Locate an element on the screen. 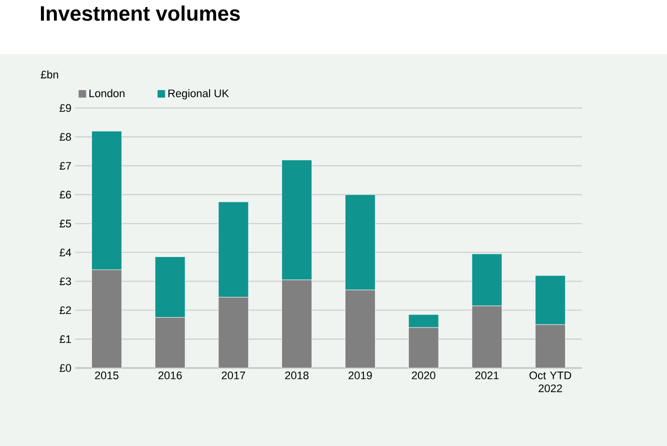 The width and height of the screenshot is (667, 446). x-tick-label: 2021 is located at coordinates (487, 376).